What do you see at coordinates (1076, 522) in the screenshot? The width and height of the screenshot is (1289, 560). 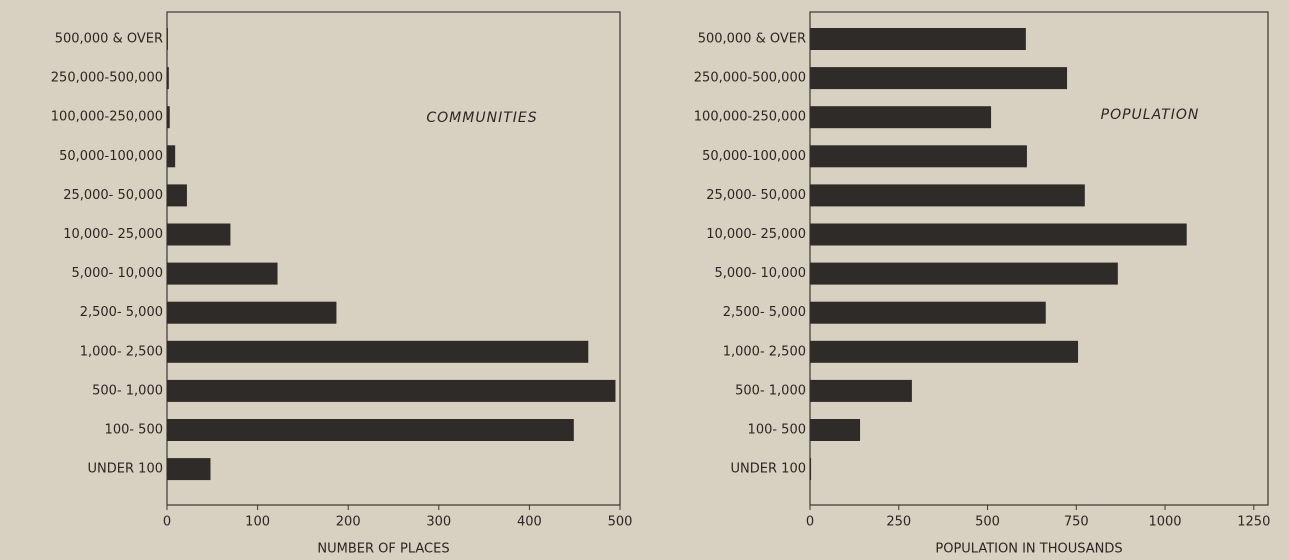 I see `x-tick-label: 750` at bounding box center [1076, 522].